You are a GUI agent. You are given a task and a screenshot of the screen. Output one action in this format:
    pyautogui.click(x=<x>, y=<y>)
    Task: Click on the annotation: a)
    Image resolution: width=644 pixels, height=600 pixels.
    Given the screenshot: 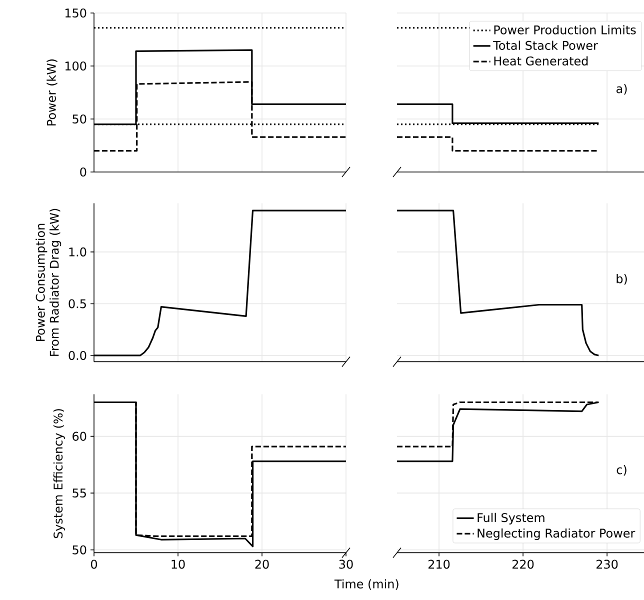 What is the action you would take?
    pyautogui.click(x=621, y=89)
    